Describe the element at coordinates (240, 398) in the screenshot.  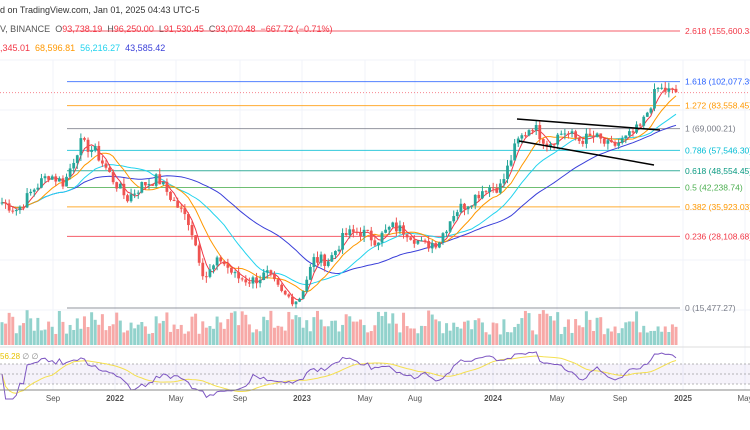
I see `x-tick-label: Sep` at that location.